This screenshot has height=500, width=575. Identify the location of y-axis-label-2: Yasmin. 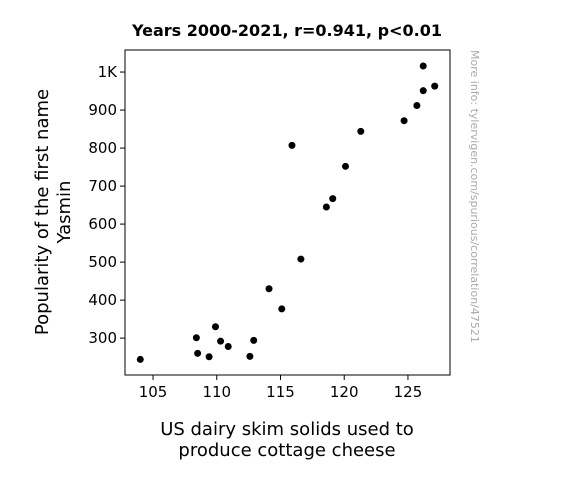
(64, 213).